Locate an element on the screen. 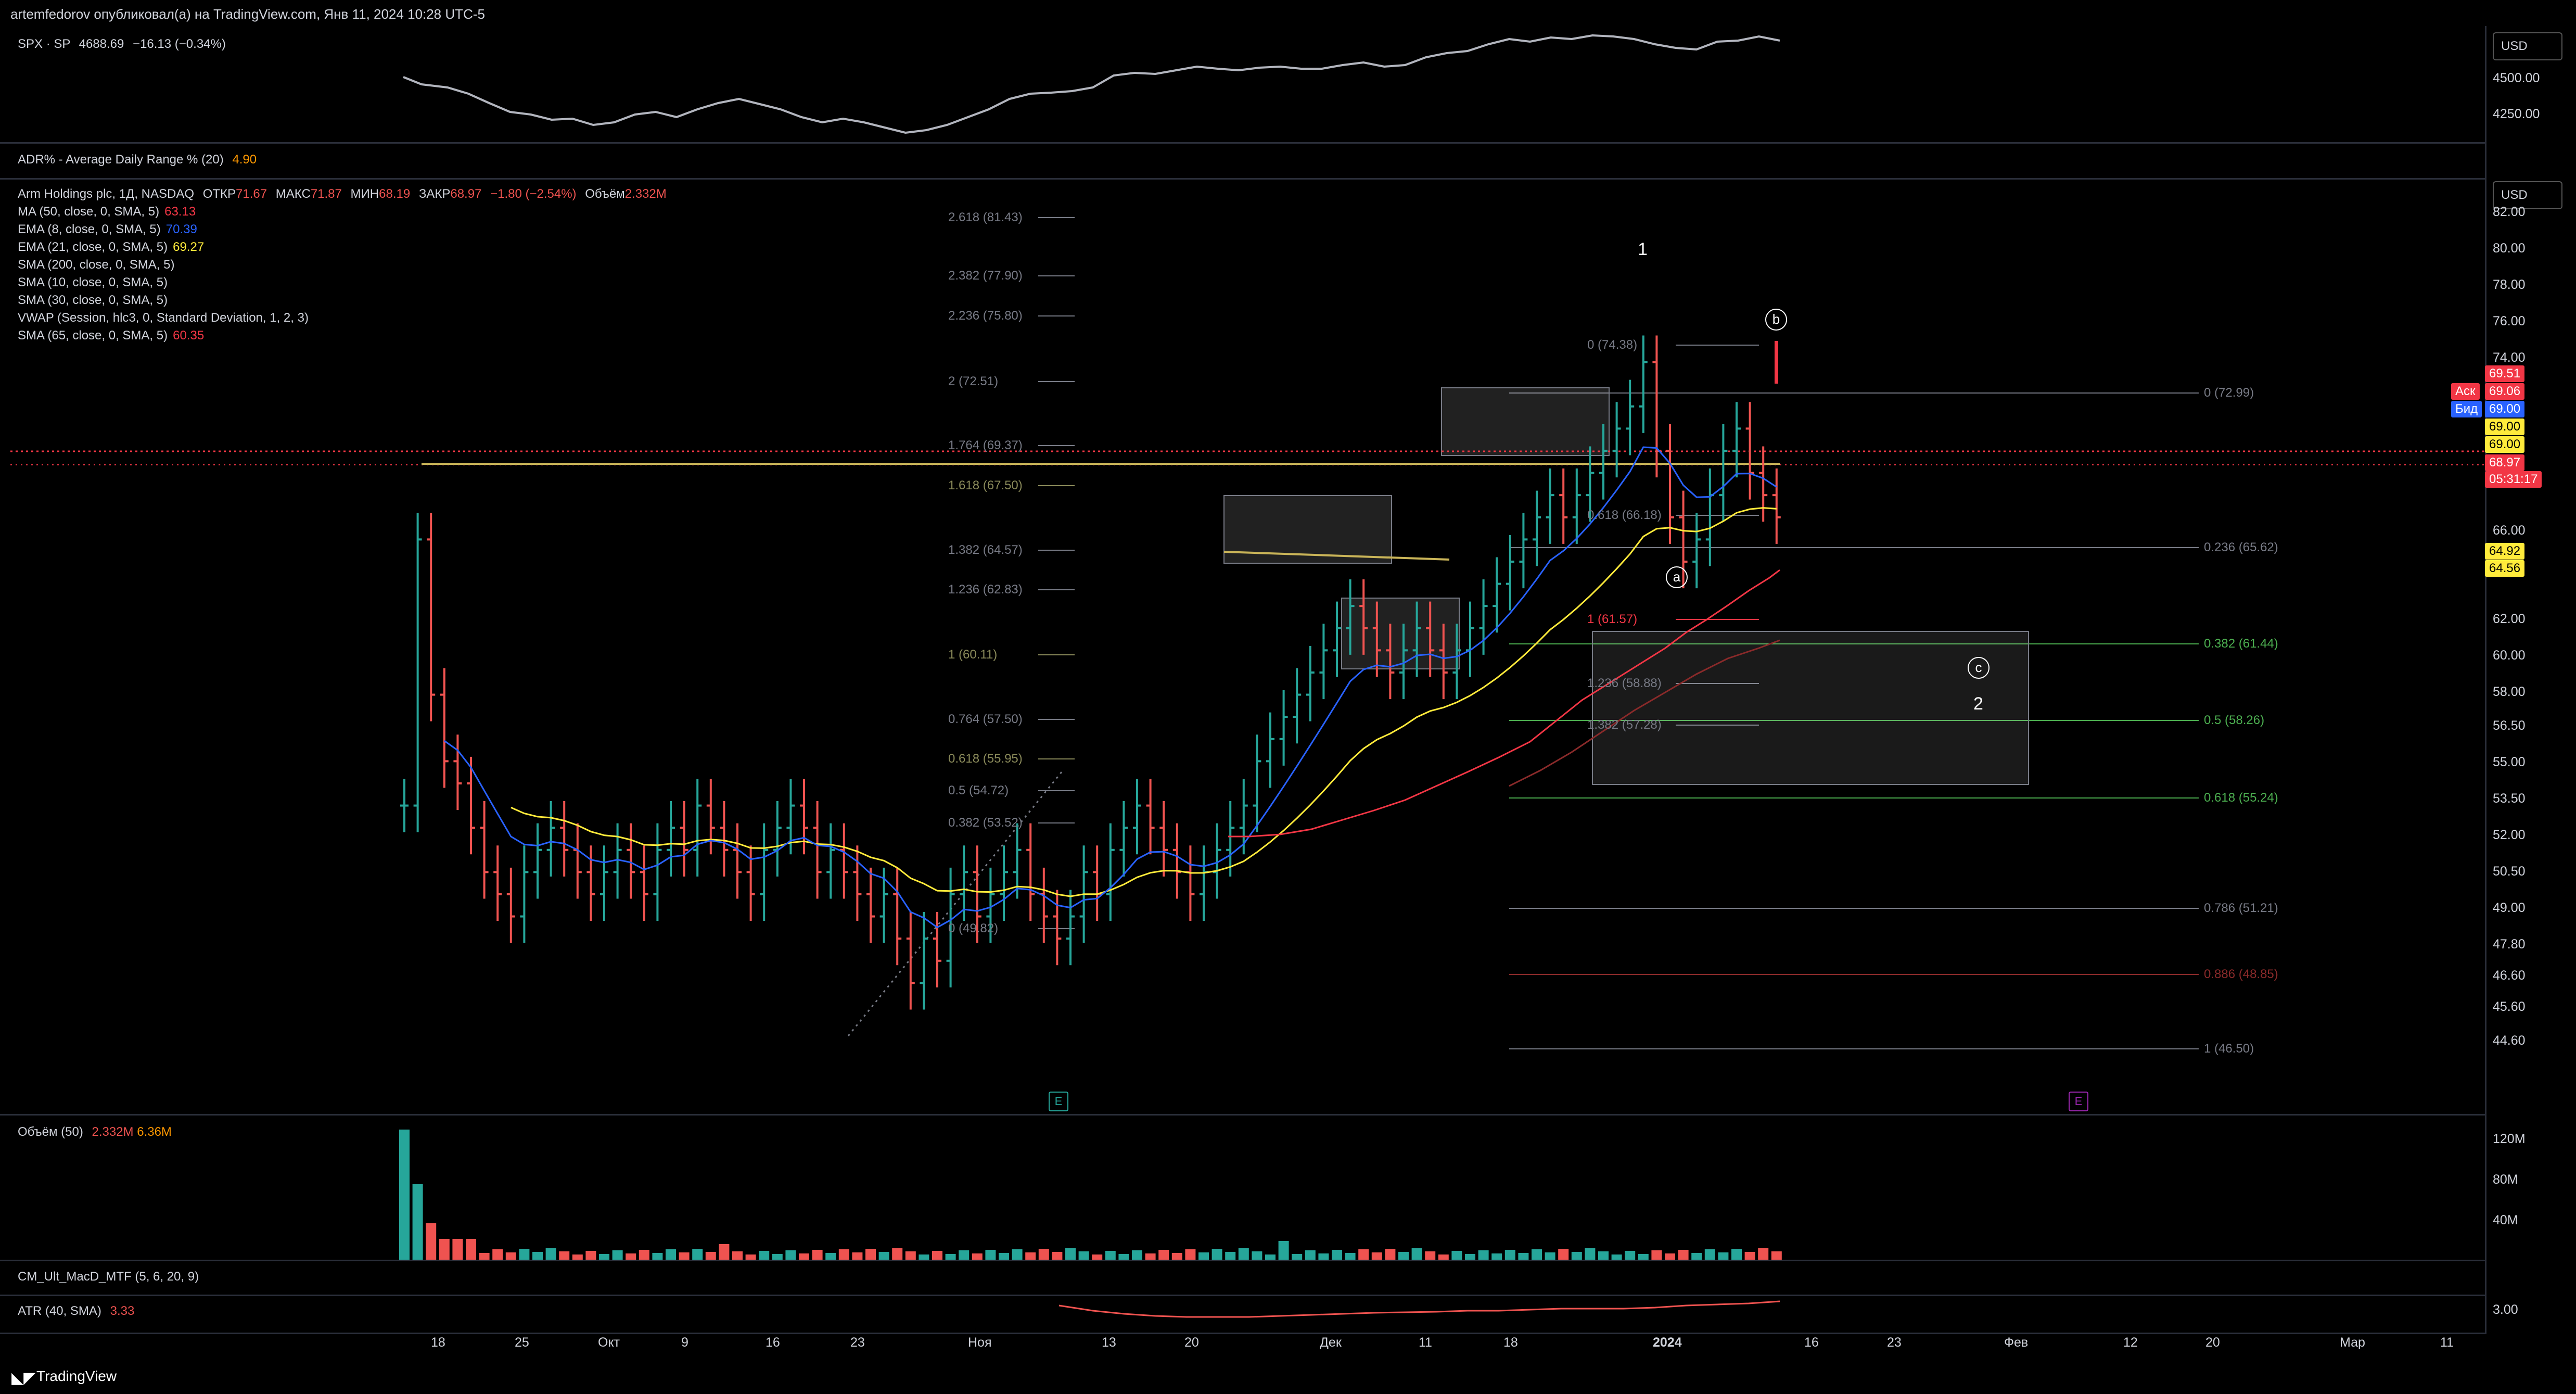  adr-legend: ADR% - Average Daily Range % (20) 4.90 is located at coordinates (137, 160).